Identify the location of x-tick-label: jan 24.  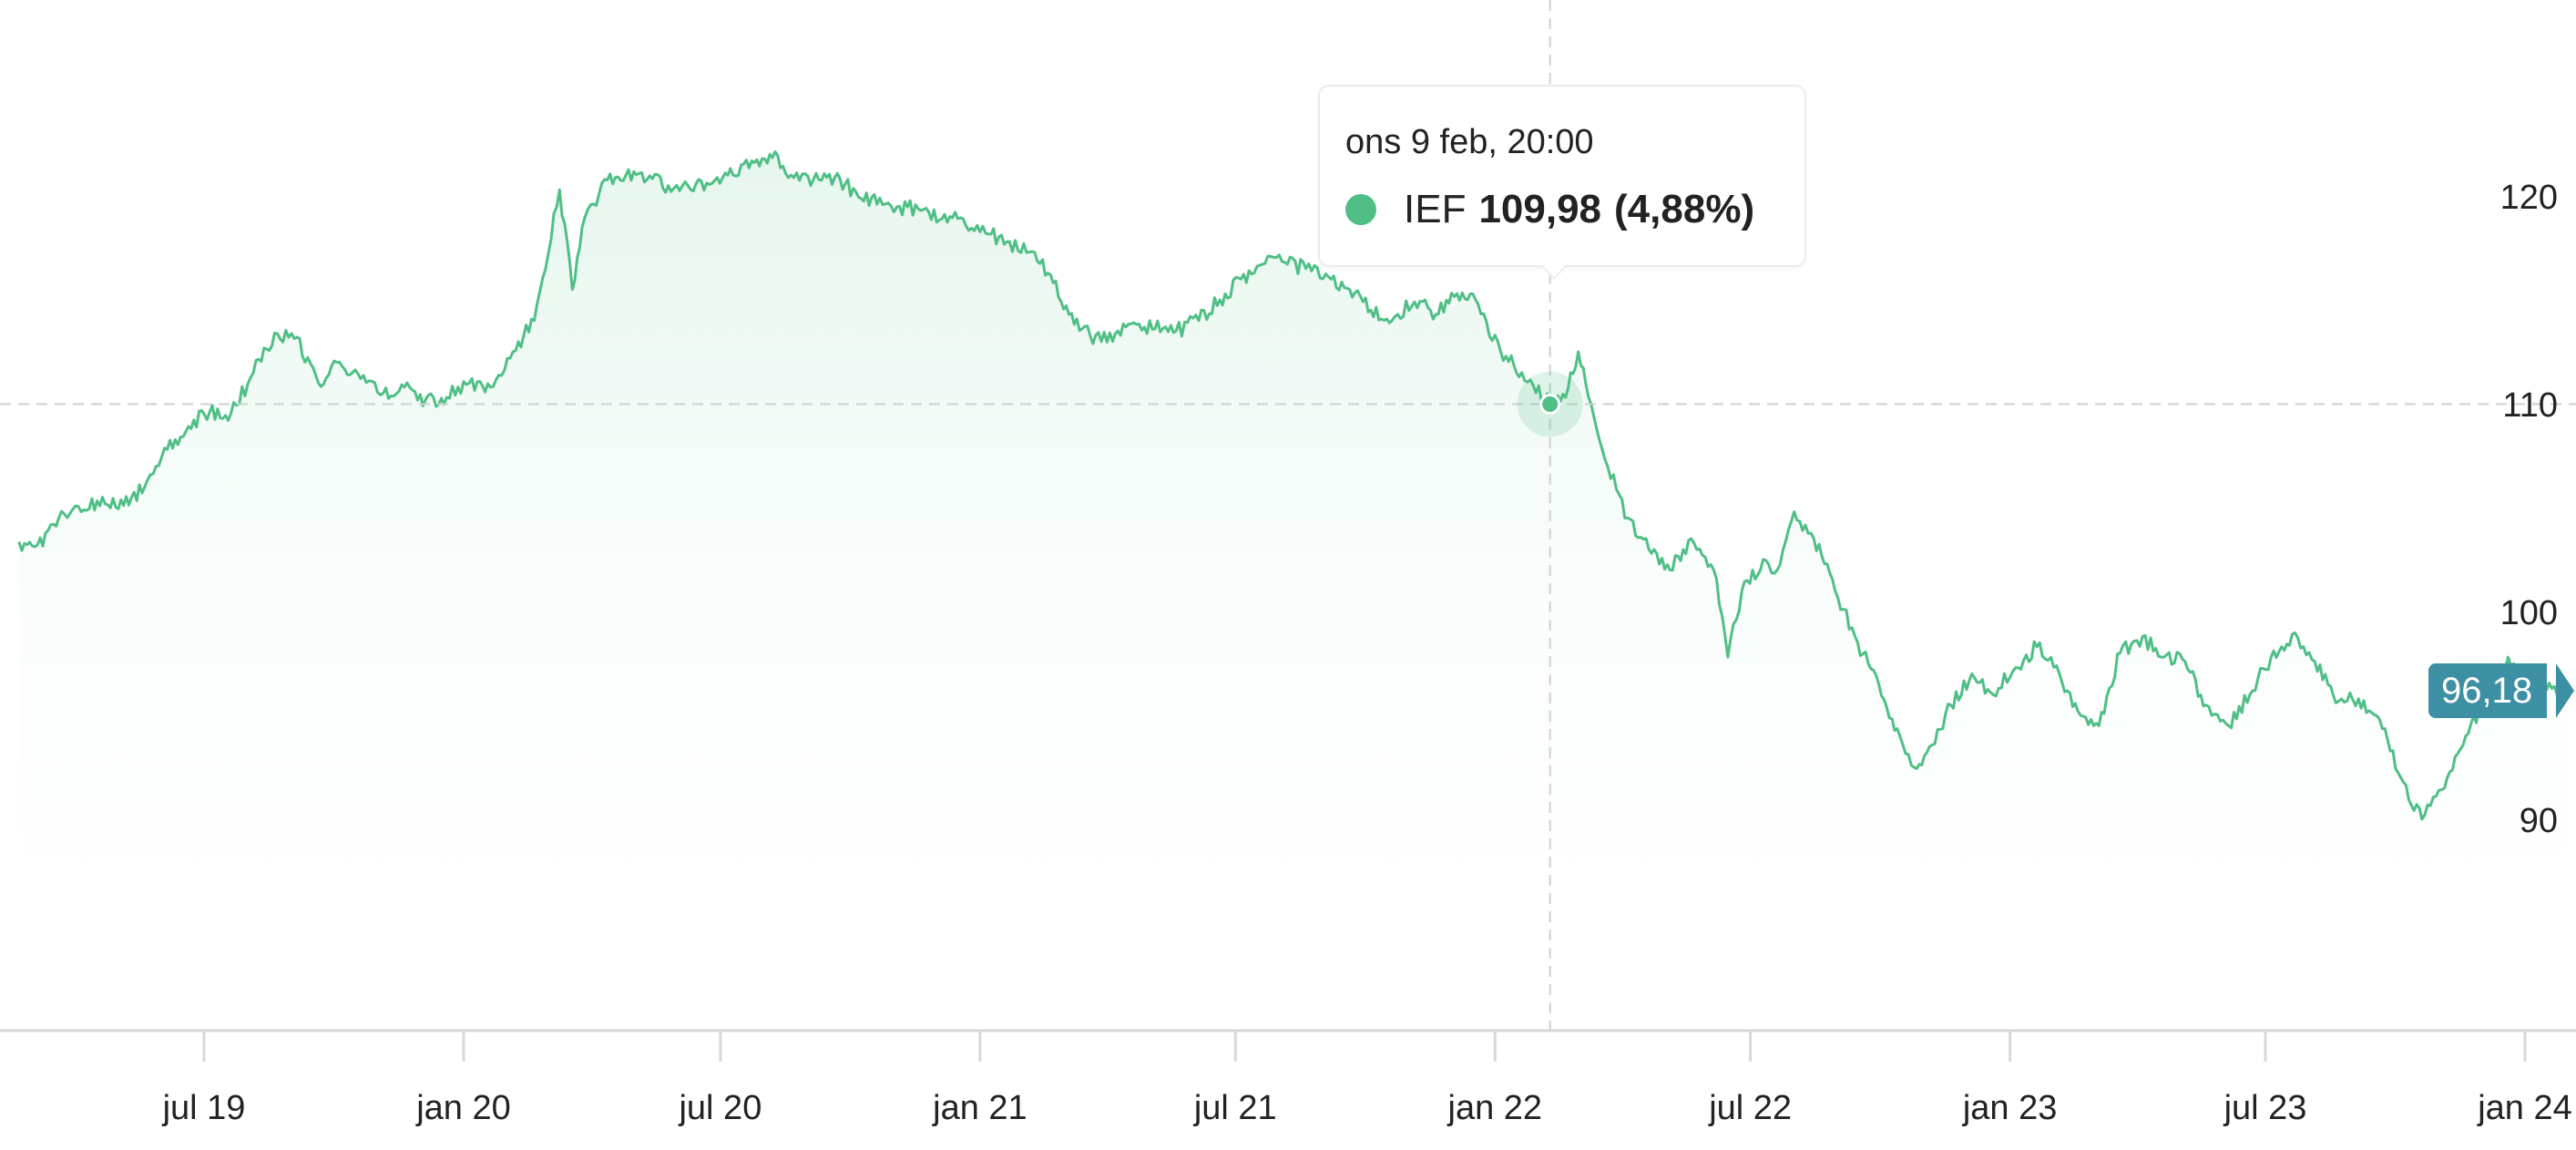
(2524, 1108).